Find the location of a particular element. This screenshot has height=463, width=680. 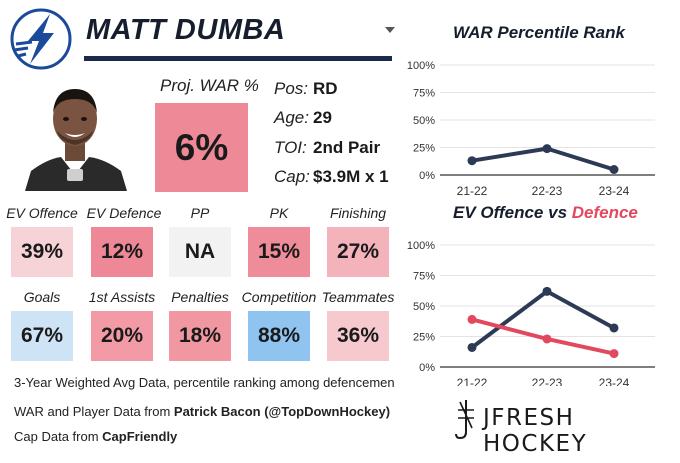

cap-value: $3.9M x 1 is located at coordinates (351, 176).